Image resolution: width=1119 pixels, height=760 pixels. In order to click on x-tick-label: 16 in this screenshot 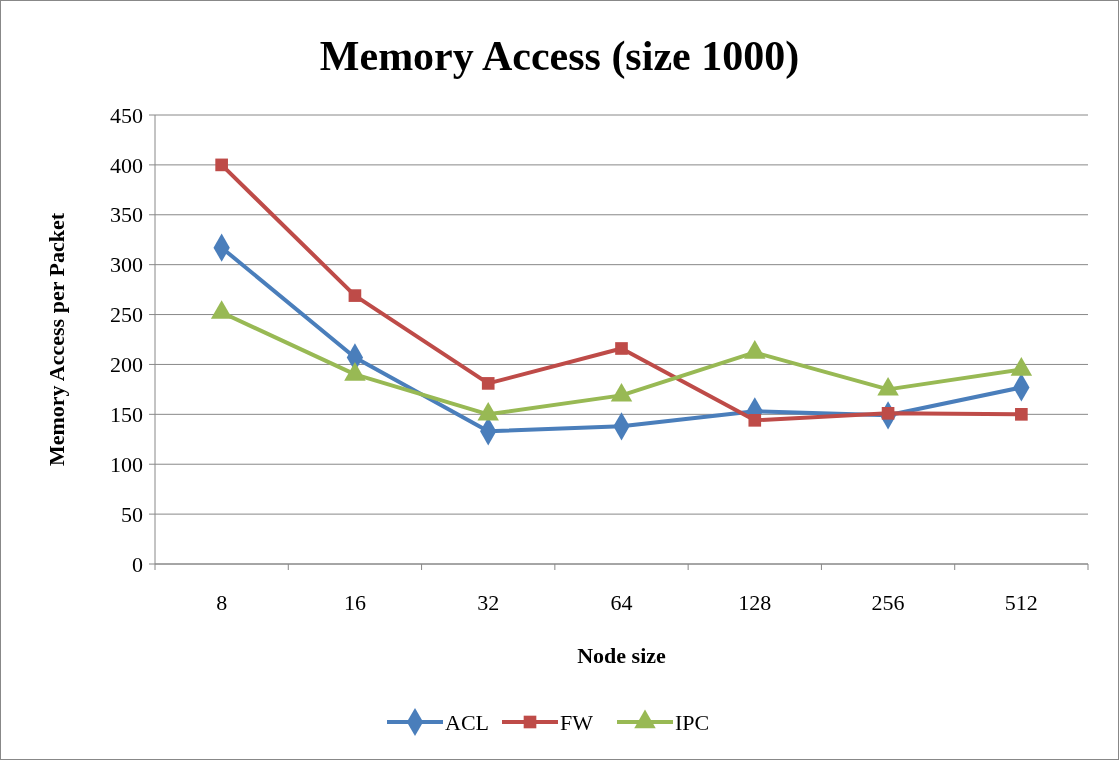, I will do `click(354, 602)`.